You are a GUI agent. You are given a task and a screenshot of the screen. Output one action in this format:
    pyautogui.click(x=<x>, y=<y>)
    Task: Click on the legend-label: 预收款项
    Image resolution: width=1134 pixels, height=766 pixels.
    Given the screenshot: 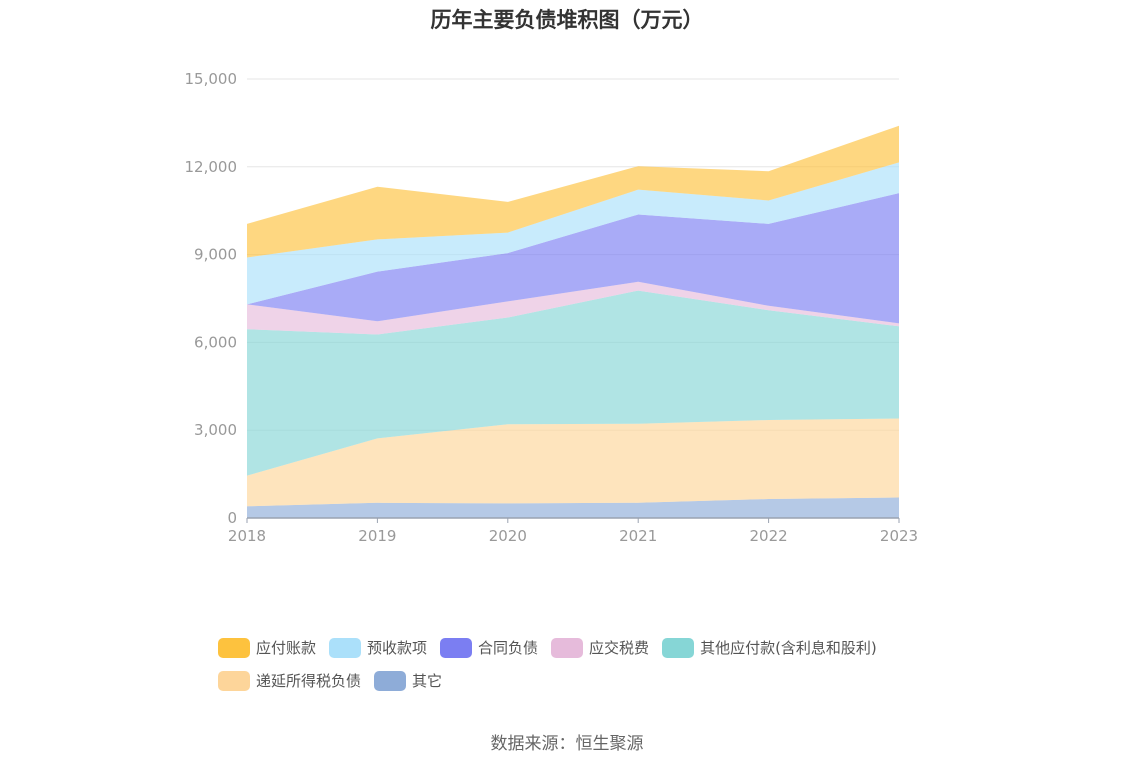 What is the action you would take?
    pyautogui.click(x=397, y=648)
    